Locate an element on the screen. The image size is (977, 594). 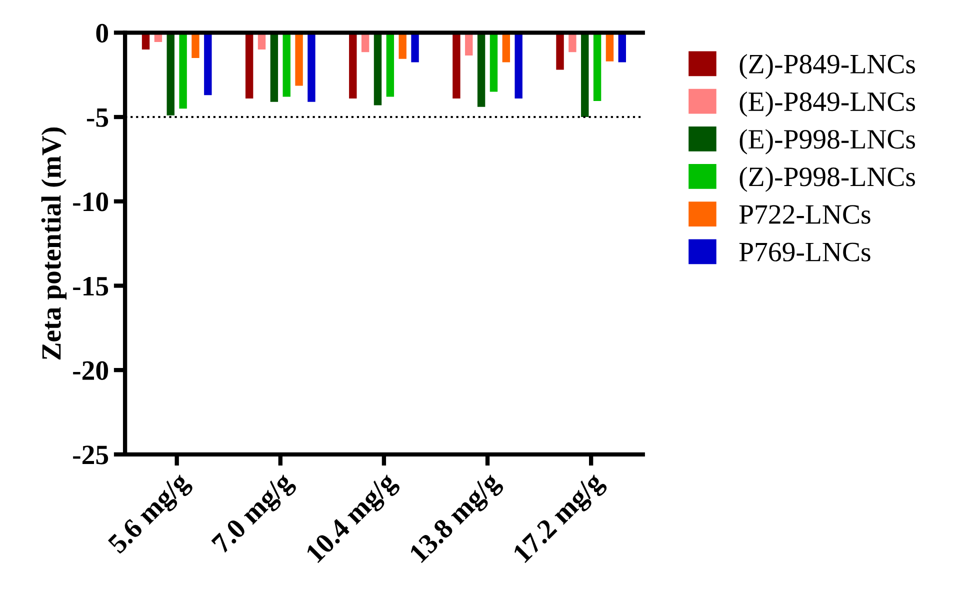
y-tick-label: -15 is located at coordinates (90, 286).